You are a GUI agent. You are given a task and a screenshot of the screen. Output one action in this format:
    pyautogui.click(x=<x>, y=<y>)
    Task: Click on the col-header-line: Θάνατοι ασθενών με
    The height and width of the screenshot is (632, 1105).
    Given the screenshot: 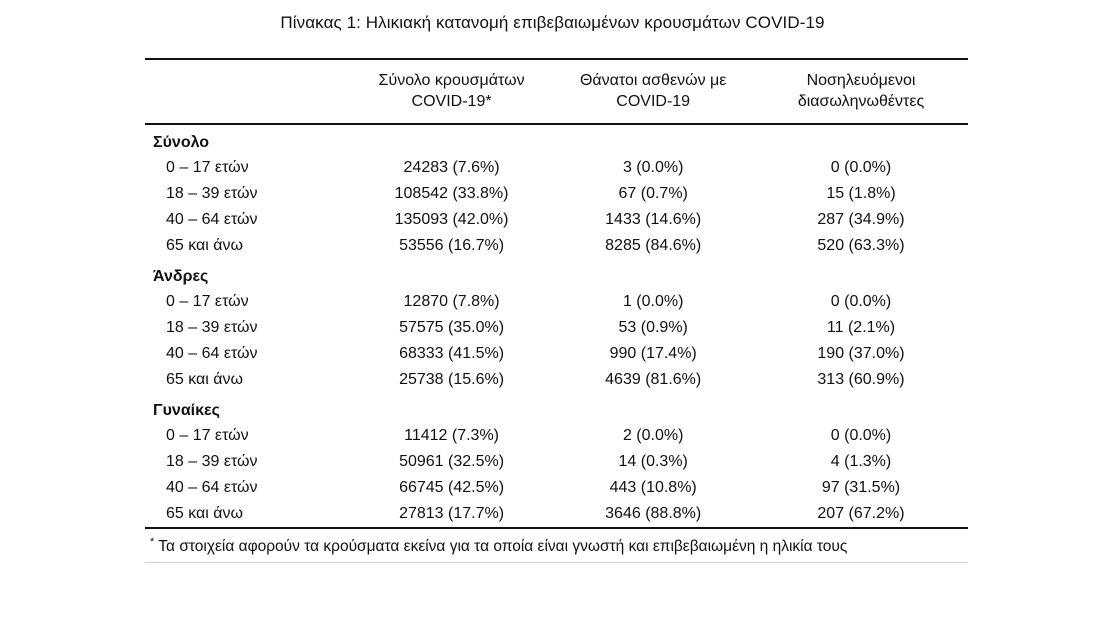 What is the action you would take?
    pyautogui.click(x=653, y=80)
    